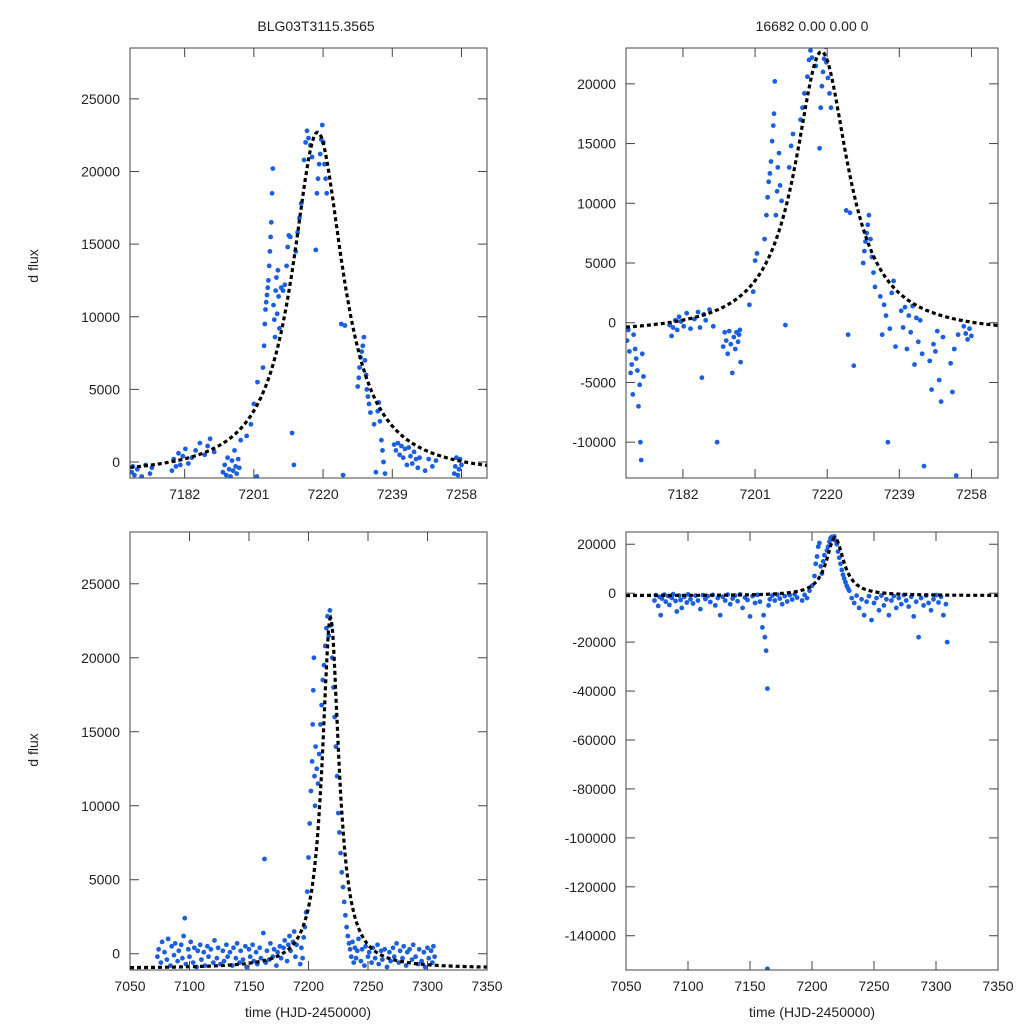 This screenshot has width=1024, height=1024. What do you see at coordinates (971, 494) in the screenshot?
I see `x-tick-label: 7258` at bounding box center [971, 494].